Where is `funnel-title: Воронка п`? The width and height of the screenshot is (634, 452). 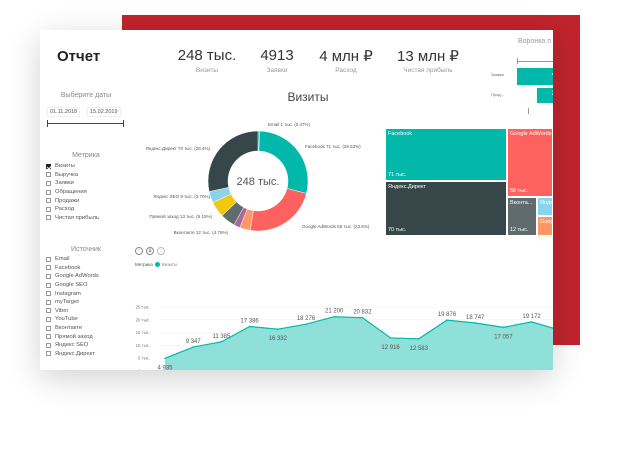 funnel-title: Воронка п is located at coordinates (535, 41).